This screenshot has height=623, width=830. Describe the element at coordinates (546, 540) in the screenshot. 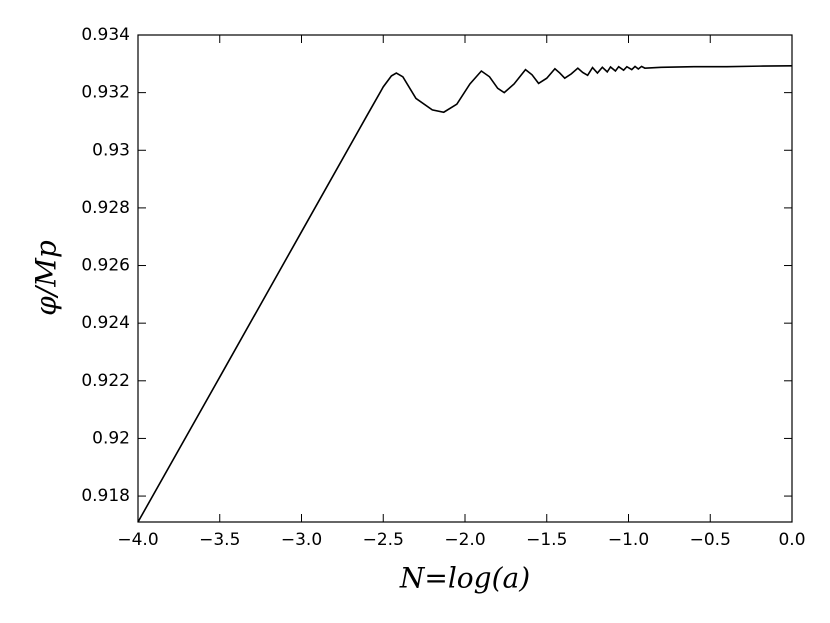

I see `x-tick-label: −1.5` at that location.